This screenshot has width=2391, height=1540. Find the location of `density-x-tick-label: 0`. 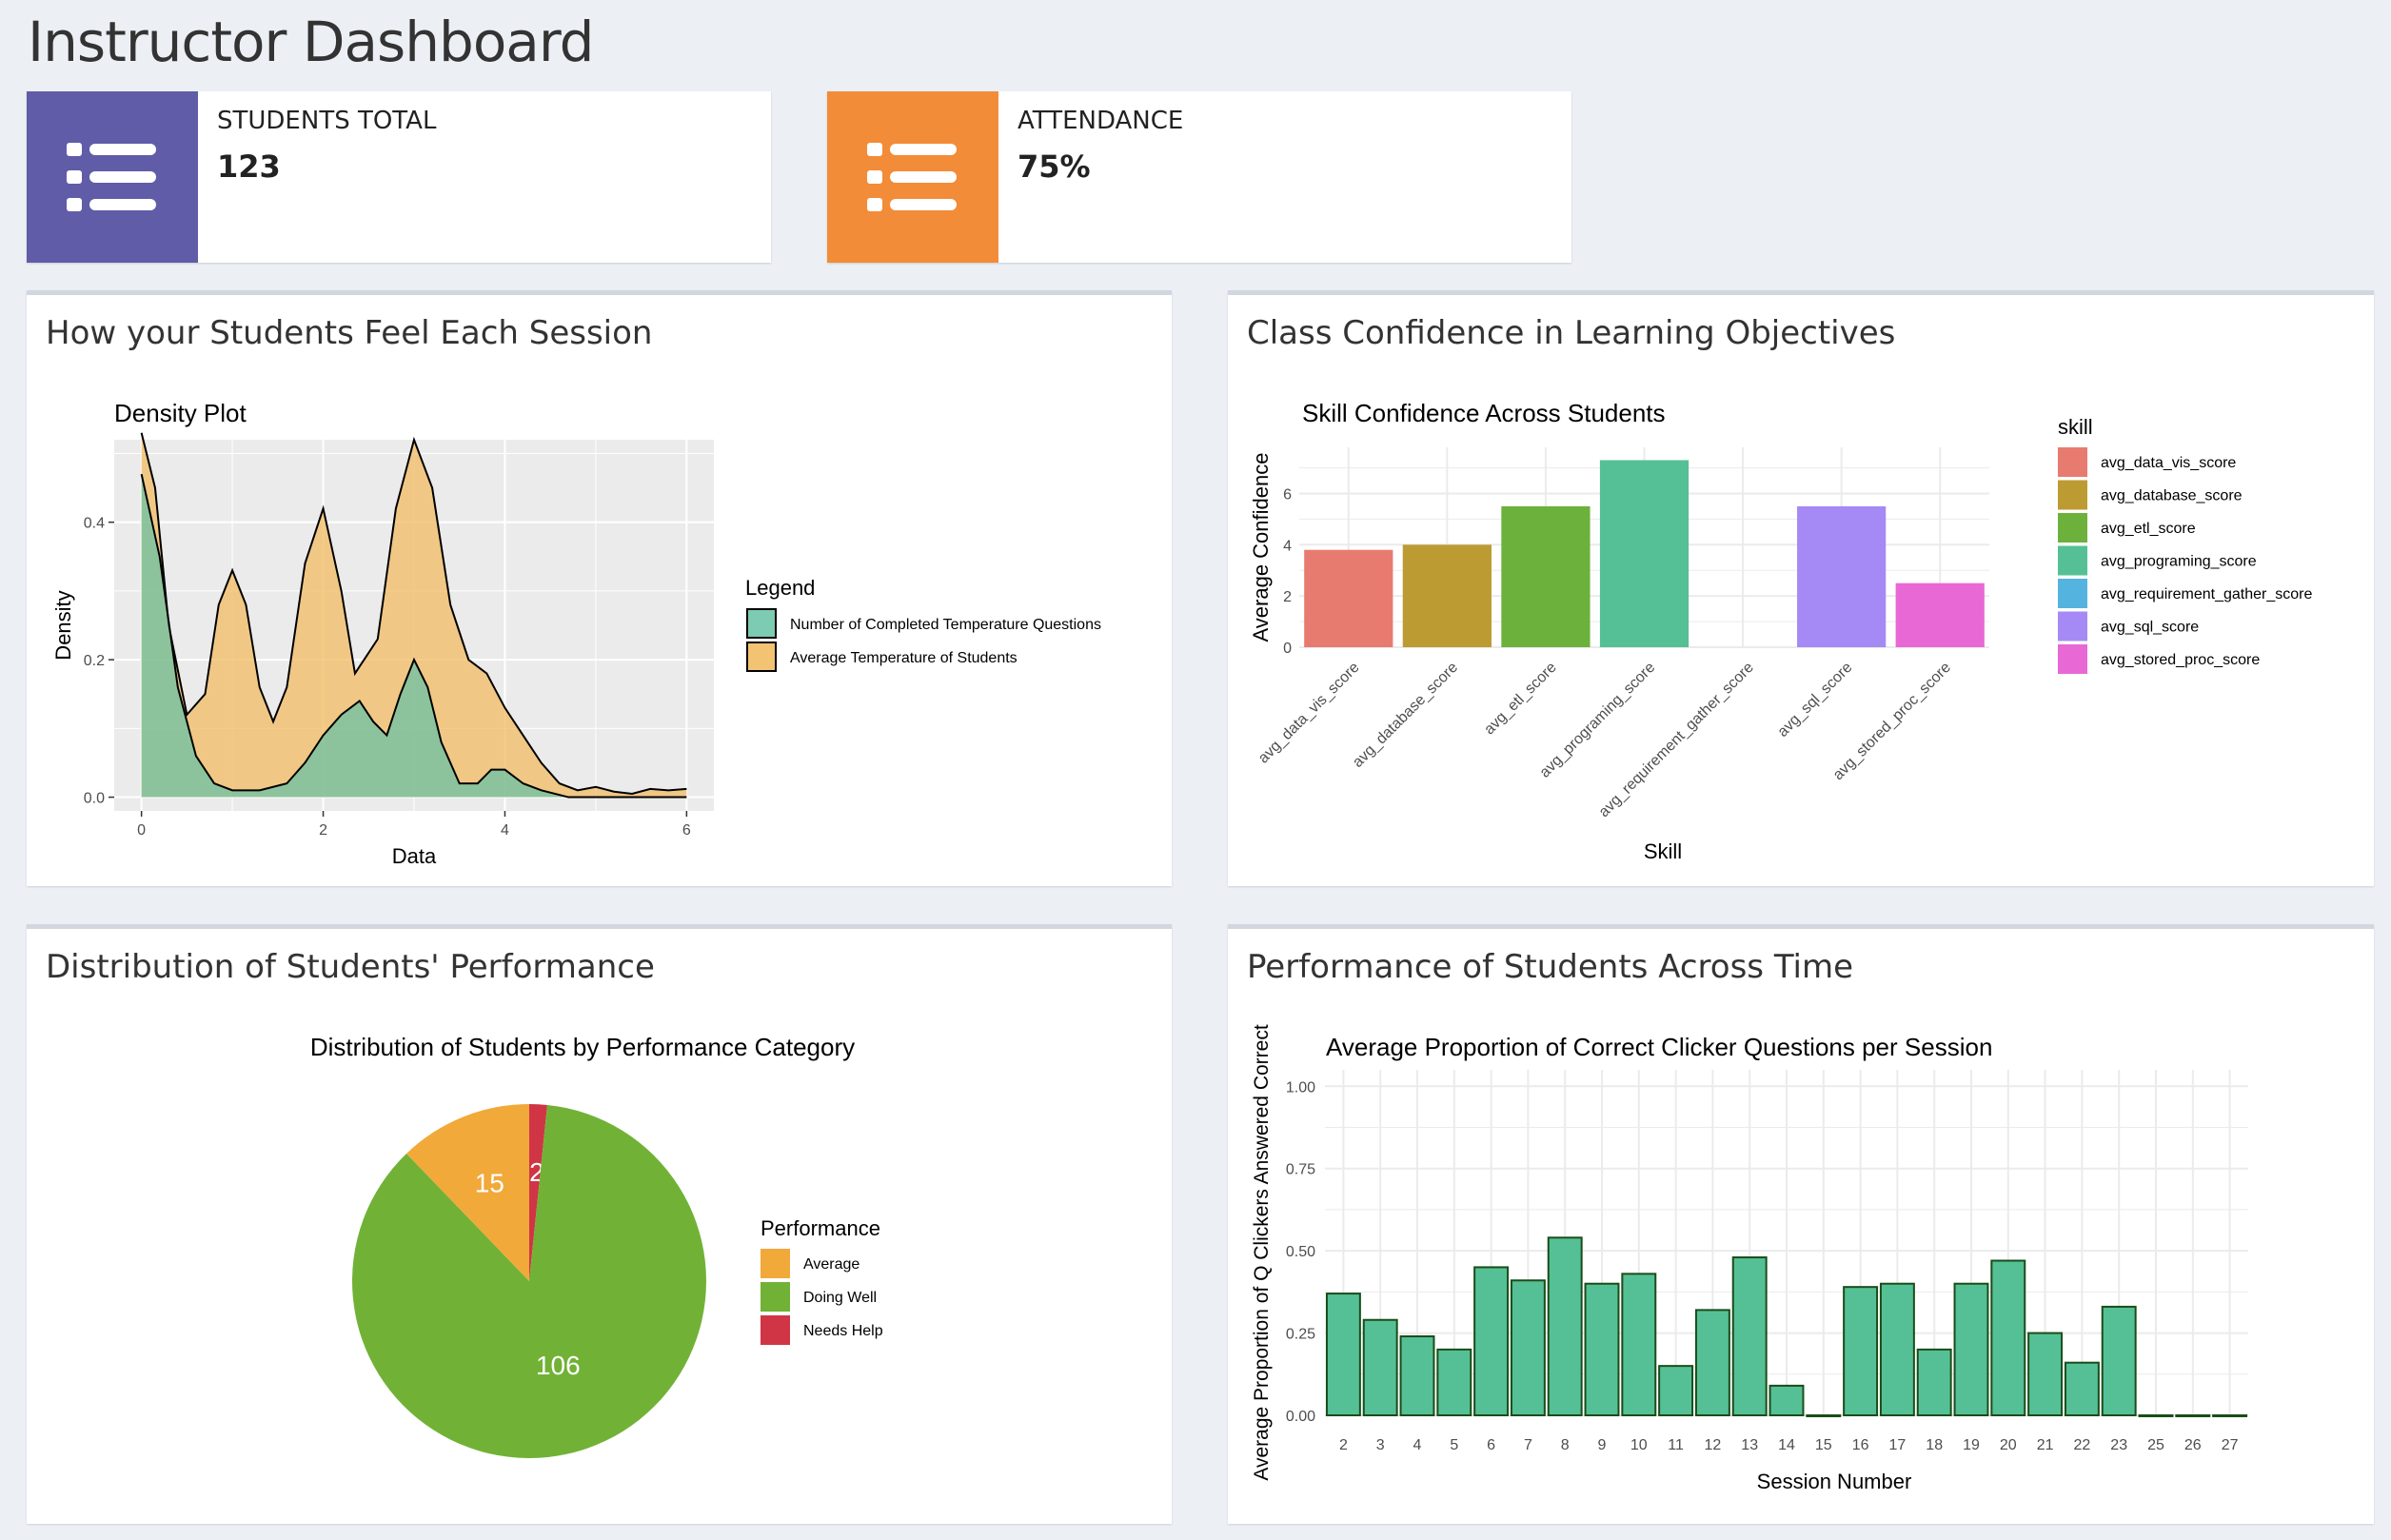

density-x-tick-label: 0 is located at coordinates (141, 830).